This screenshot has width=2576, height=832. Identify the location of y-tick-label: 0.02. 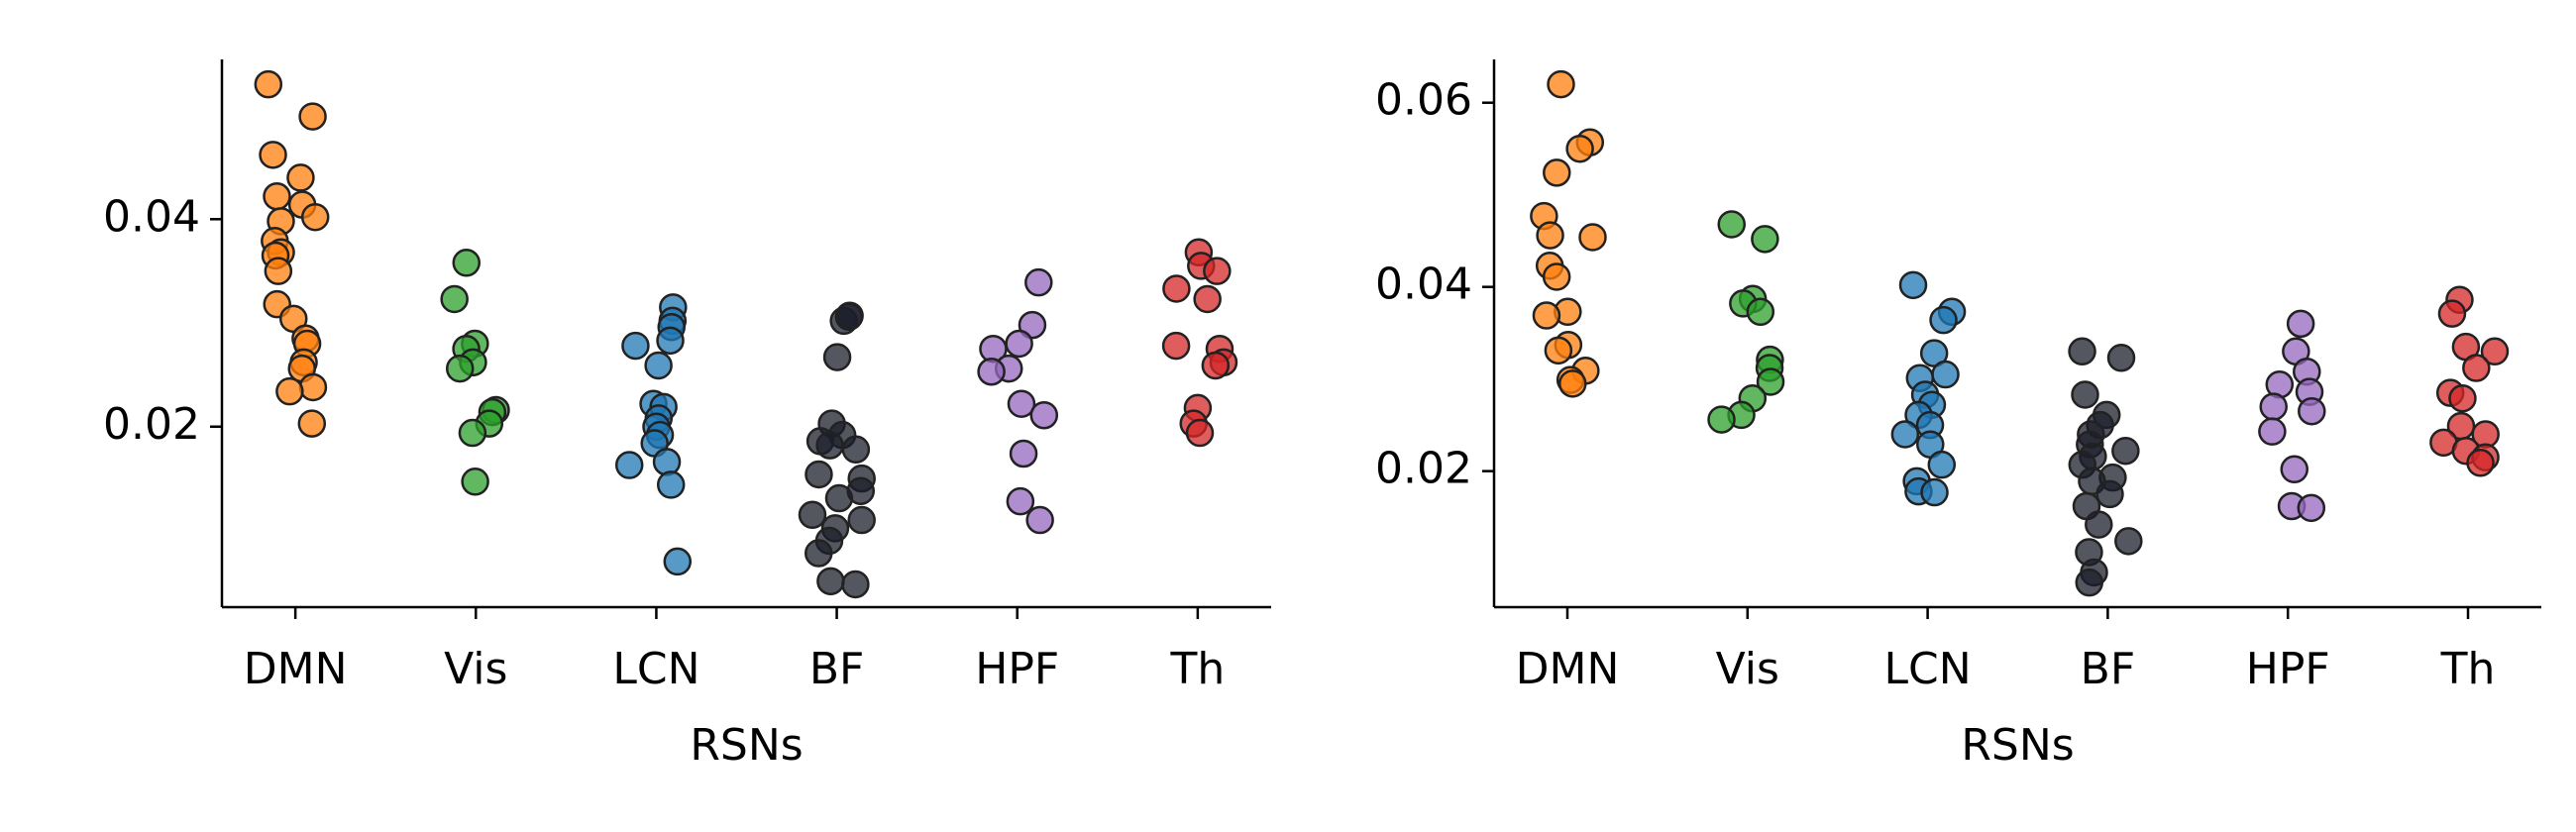
(151, 424).